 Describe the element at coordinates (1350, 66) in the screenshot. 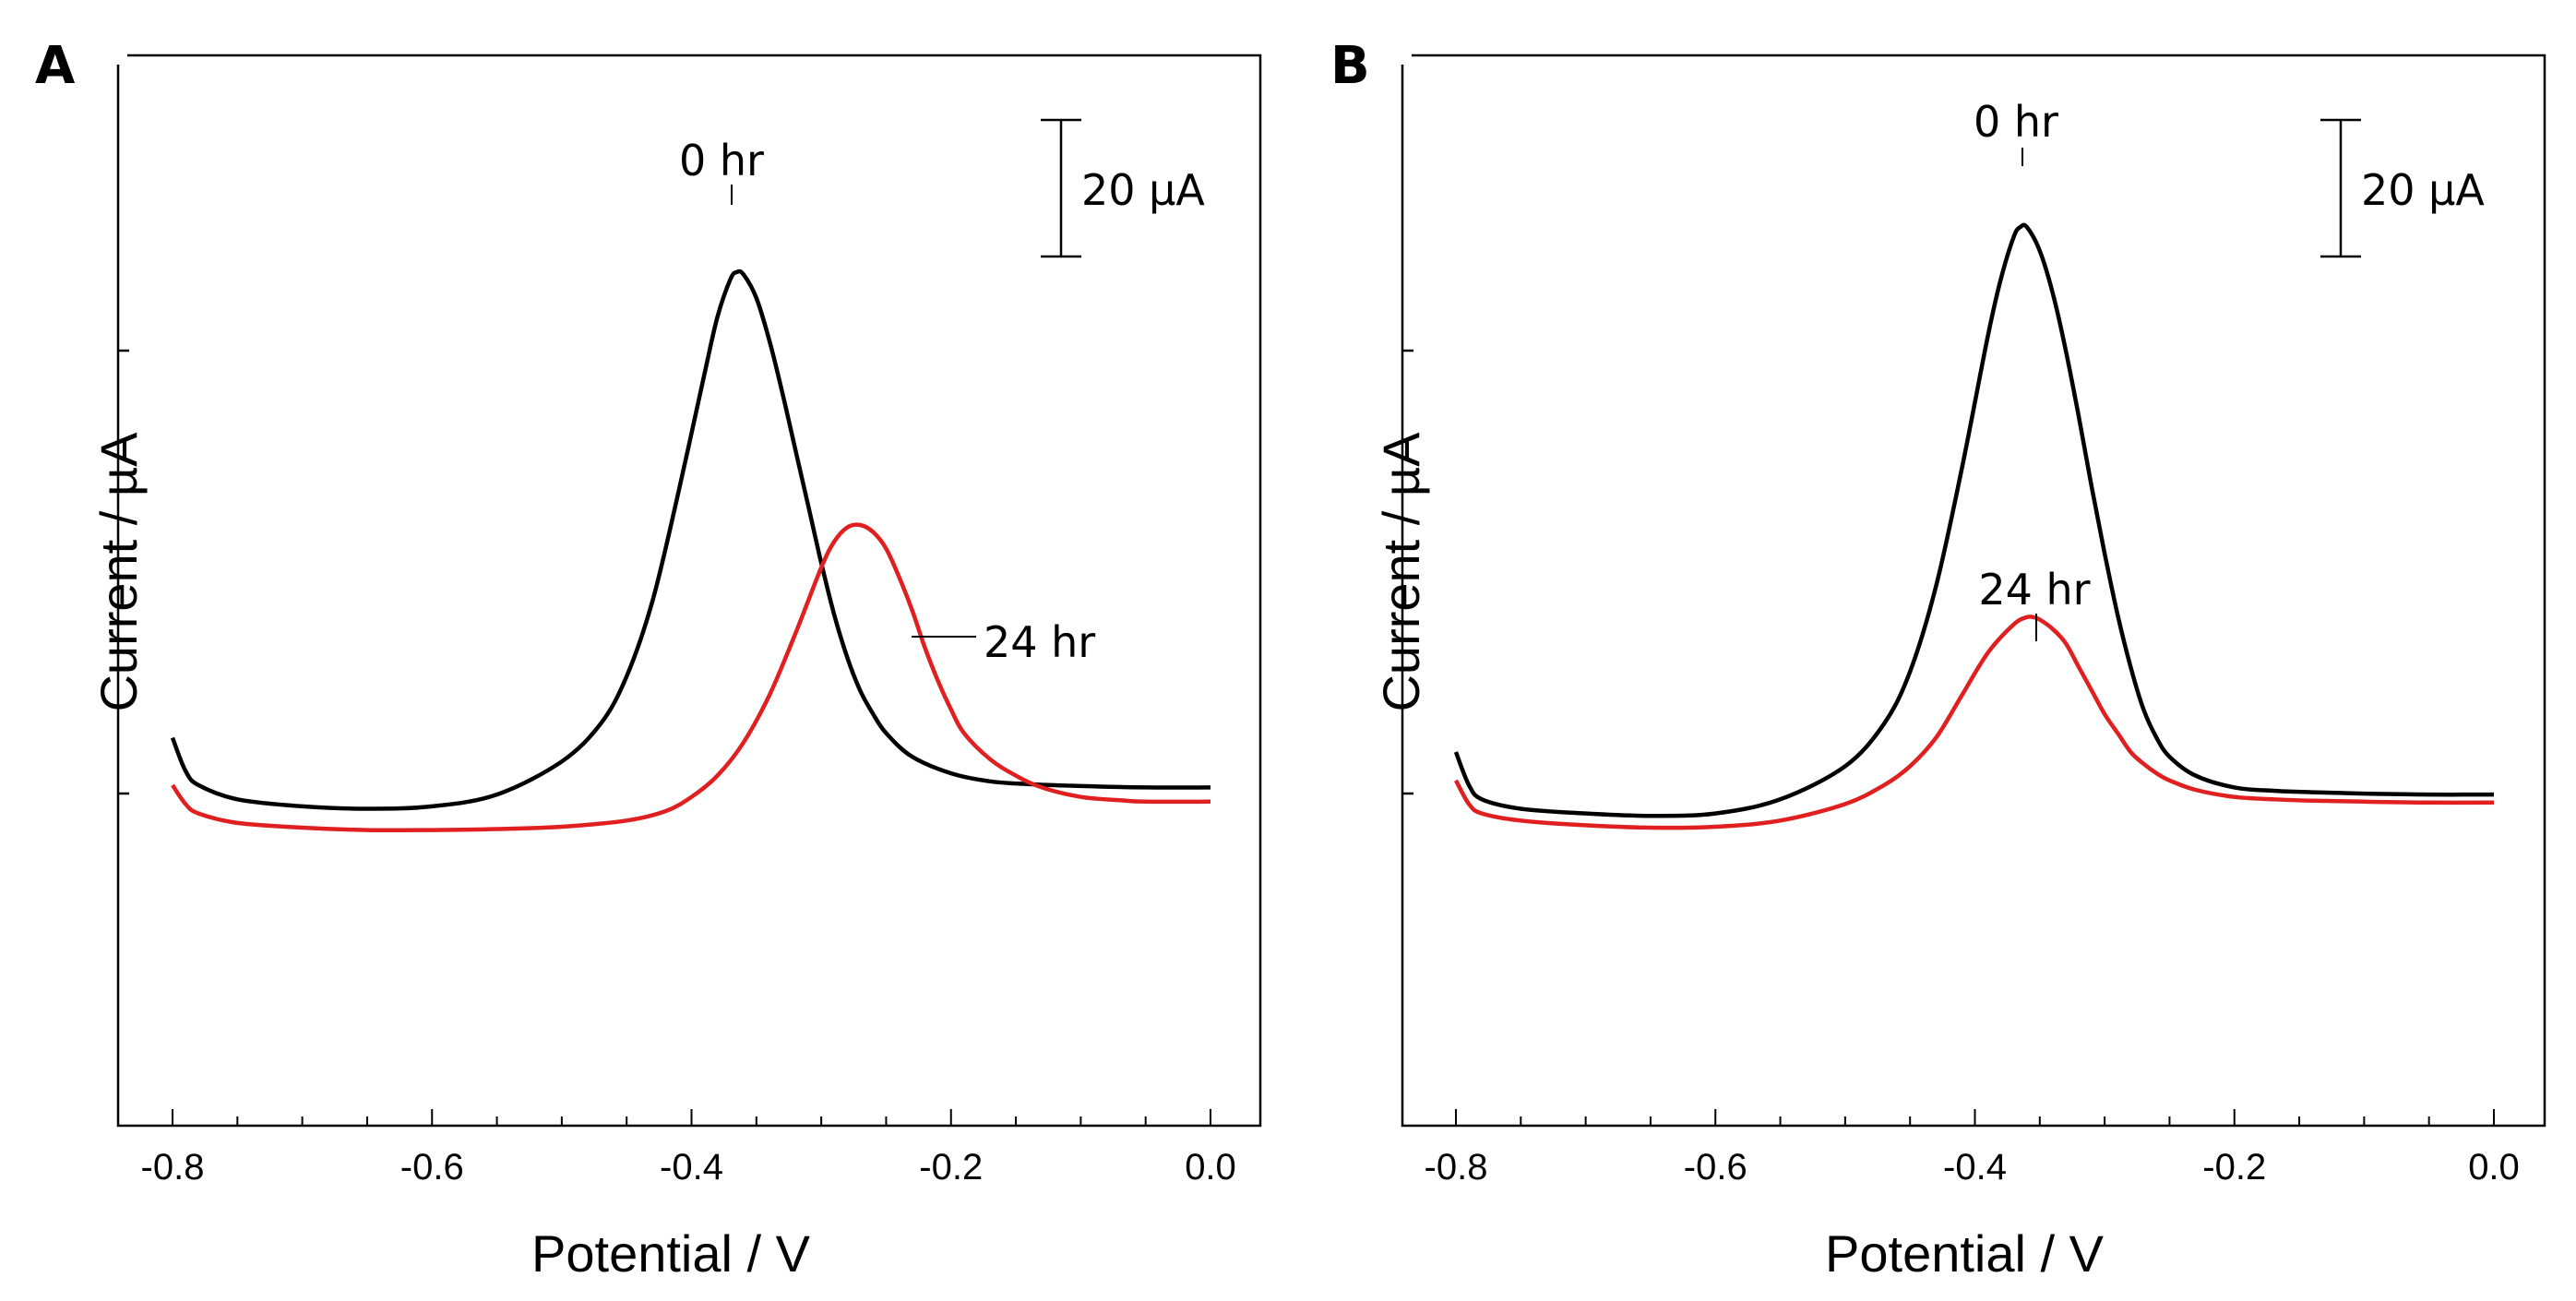

I see `panel-label: B` at that location.